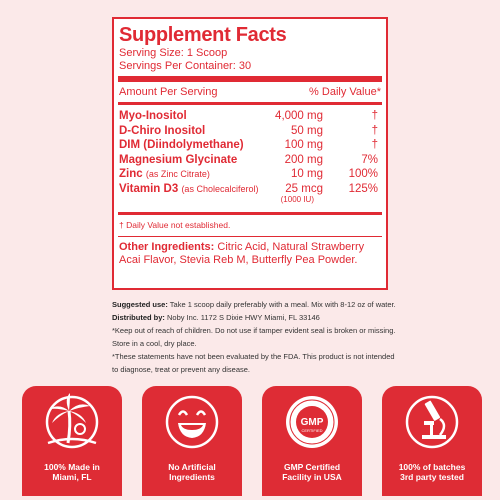  Describe the element at coordinates (432, 422) in the screenshot. I see `microscope-icon` at that location.